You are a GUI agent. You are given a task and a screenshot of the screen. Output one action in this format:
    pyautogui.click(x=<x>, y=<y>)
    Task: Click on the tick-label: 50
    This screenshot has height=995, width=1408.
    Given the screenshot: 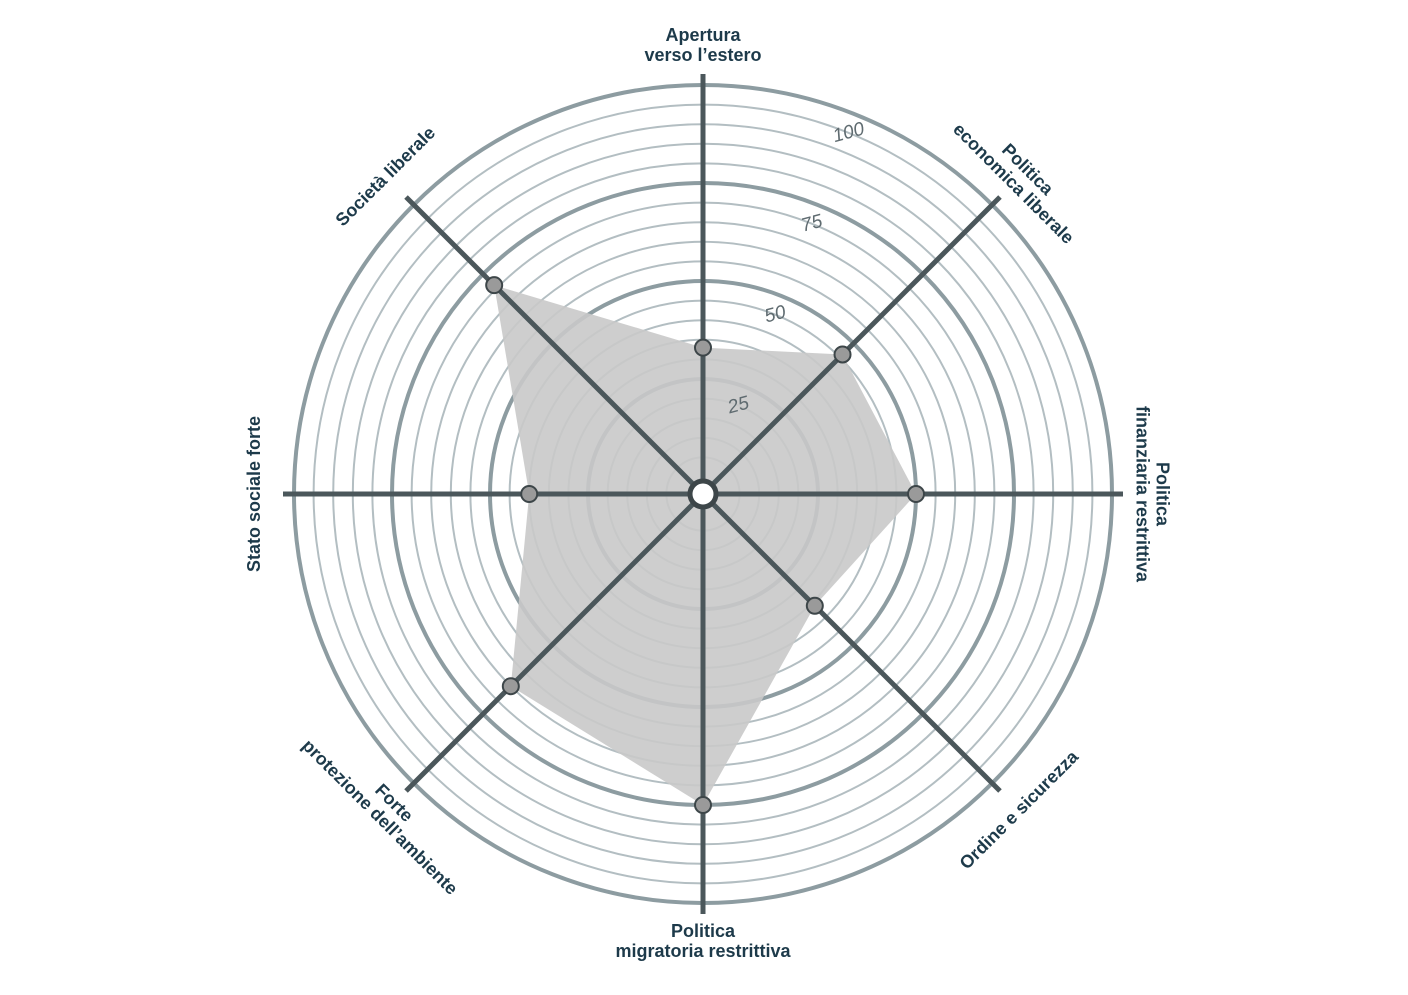 What is the action you would take?
    pyautogui.click(x=775, y=315)
    